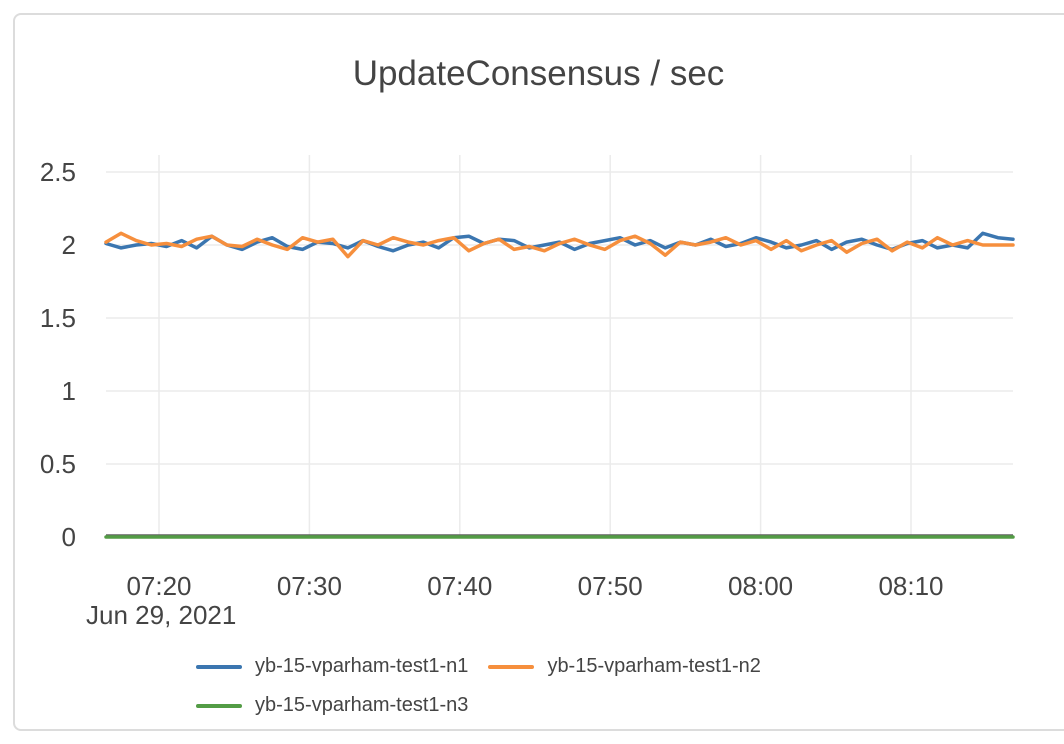 Image resolution: width=1064 pixels, height=744 pixels. I want to click on y-tick-label: 1.5, so click(57, 318).